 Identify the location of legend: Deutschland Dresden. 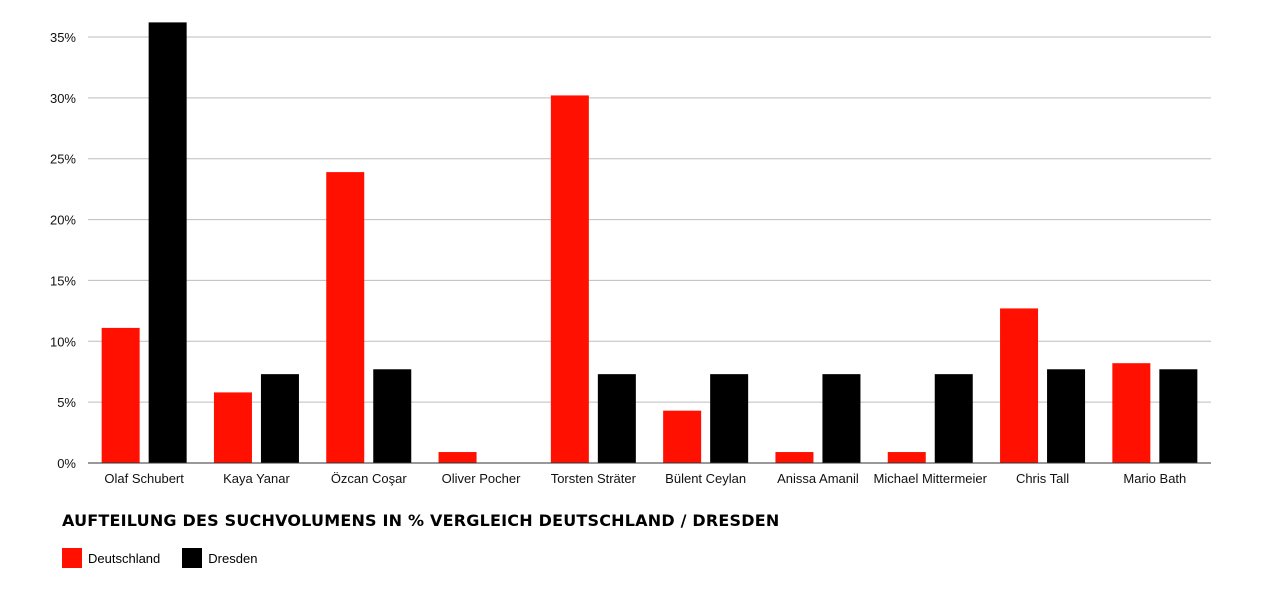
(170, 558).